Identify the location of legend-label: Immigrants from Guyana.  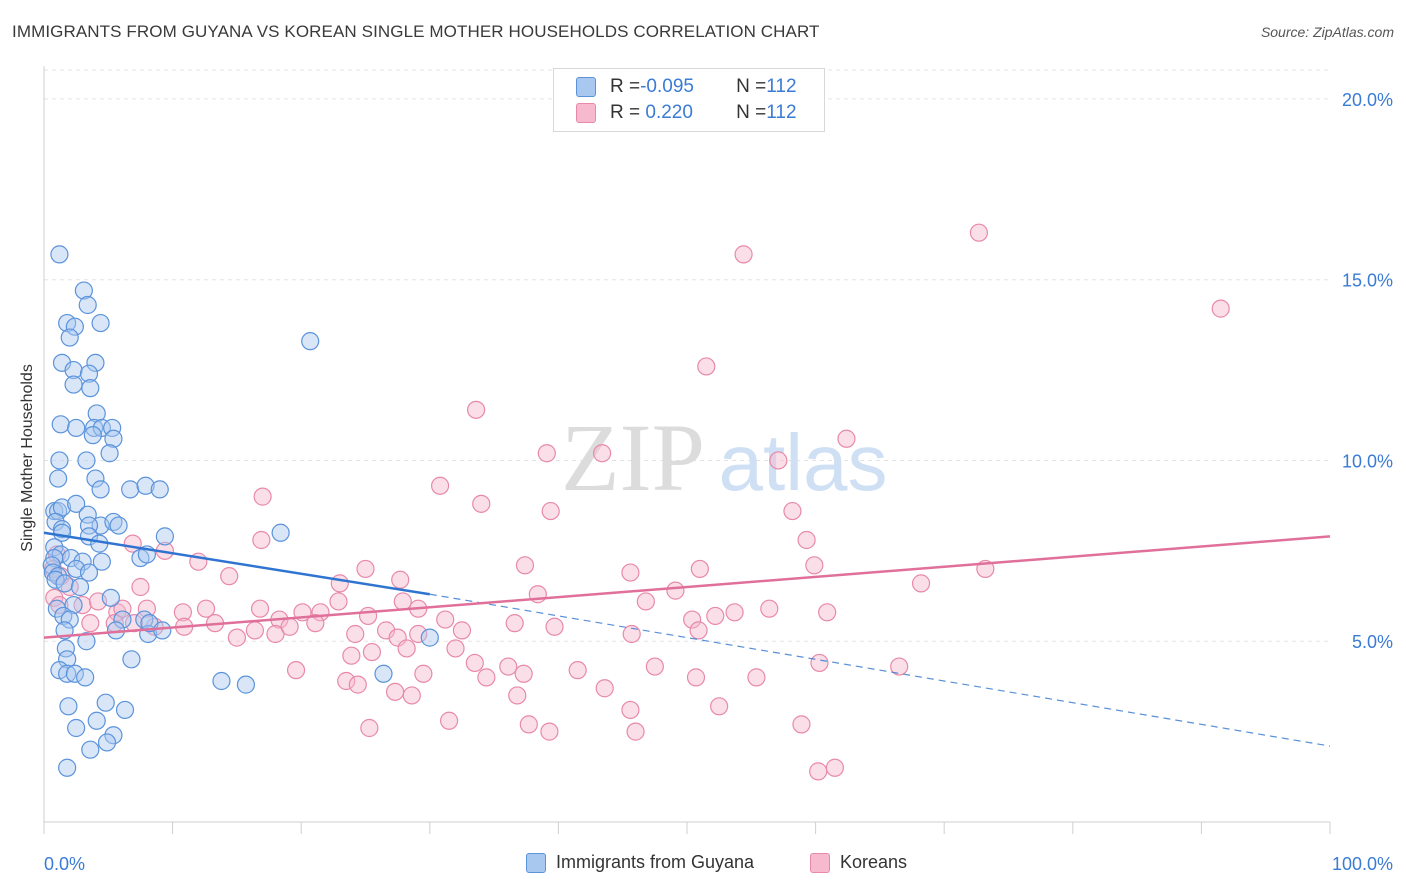
(655, 862).